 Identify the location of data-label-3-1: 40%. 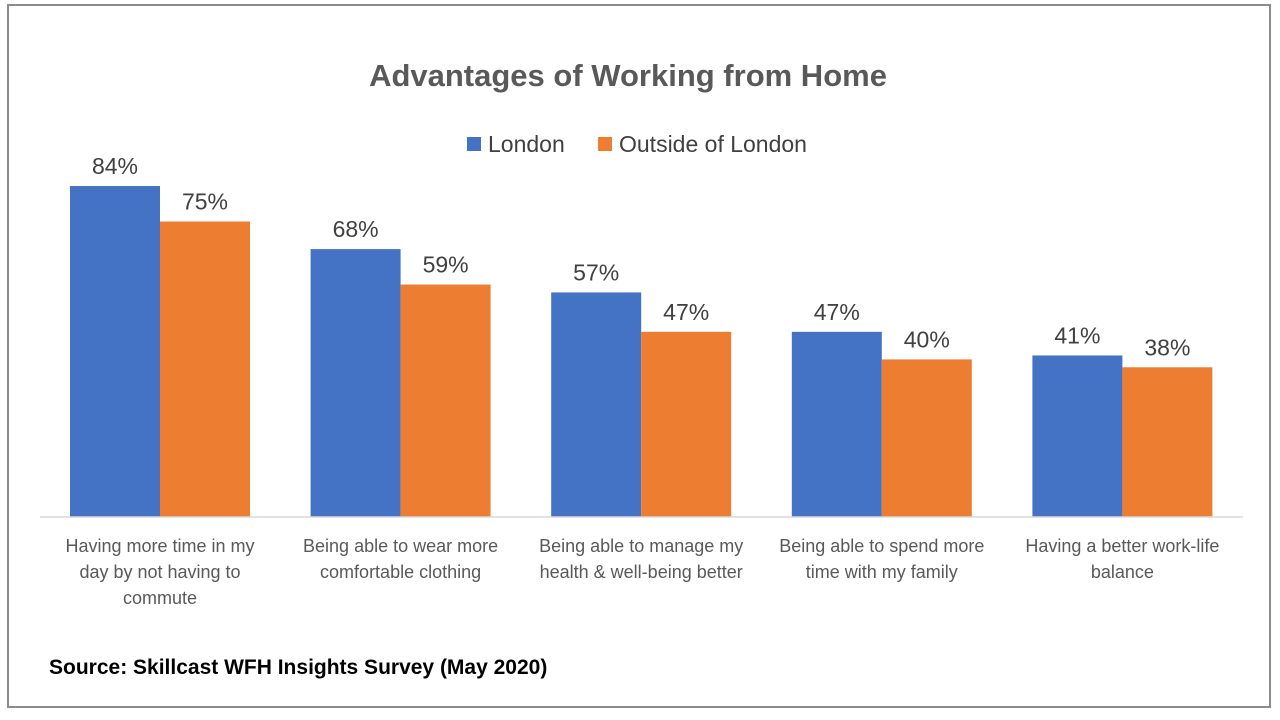
(927, 339).